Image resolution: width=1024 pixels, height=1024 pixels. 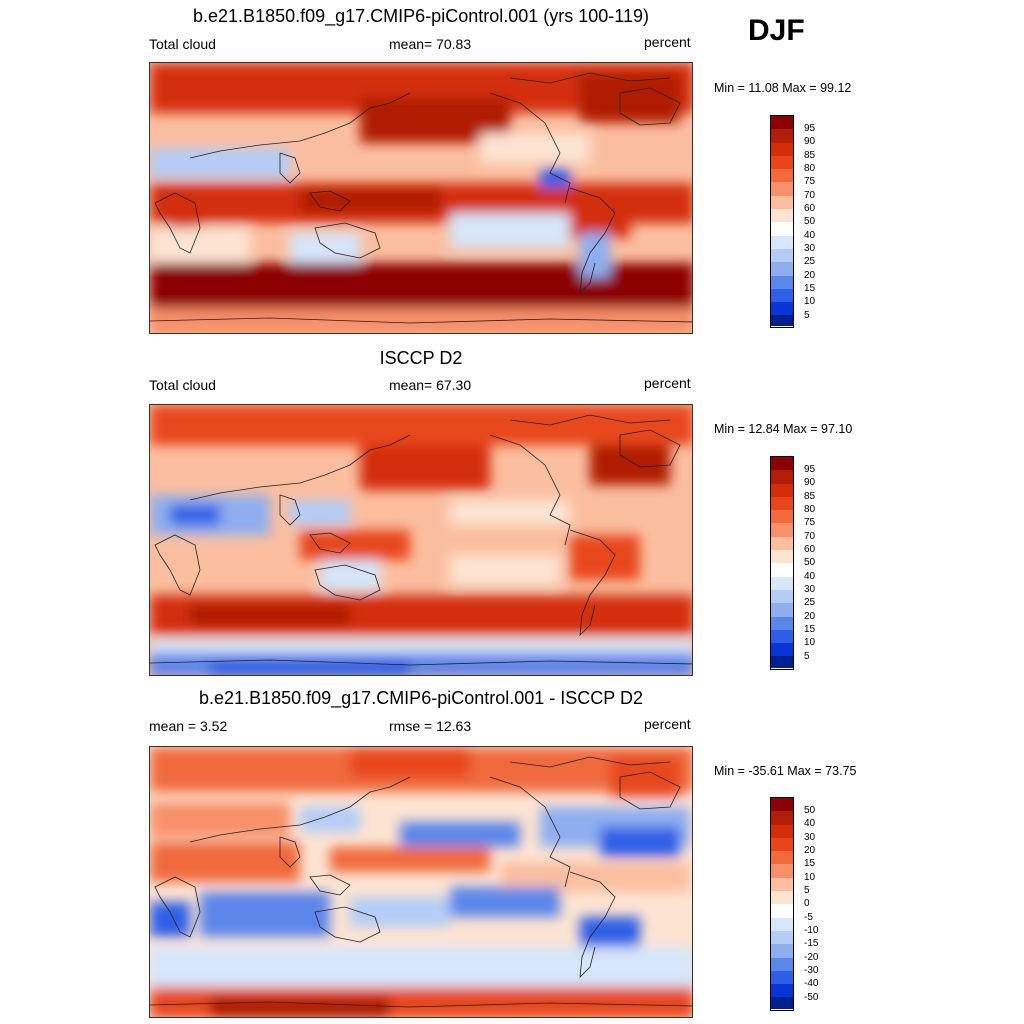 I want to click on panel-2-mean-label: mean= 67.30, so click(x=430, y=385).